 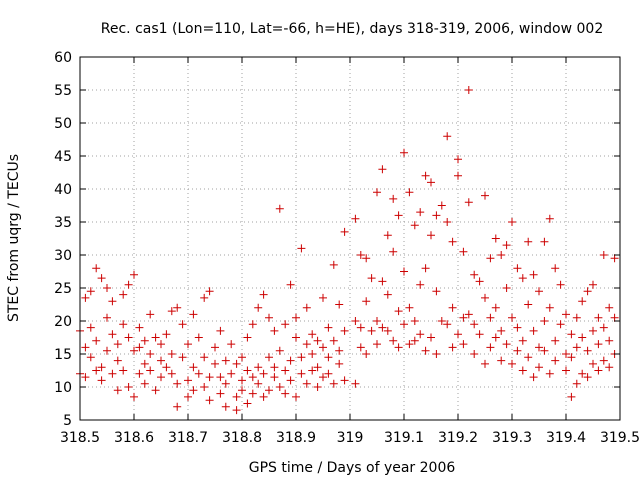 I want to click on y-tick-label: 55, so click(x=63, y=91).